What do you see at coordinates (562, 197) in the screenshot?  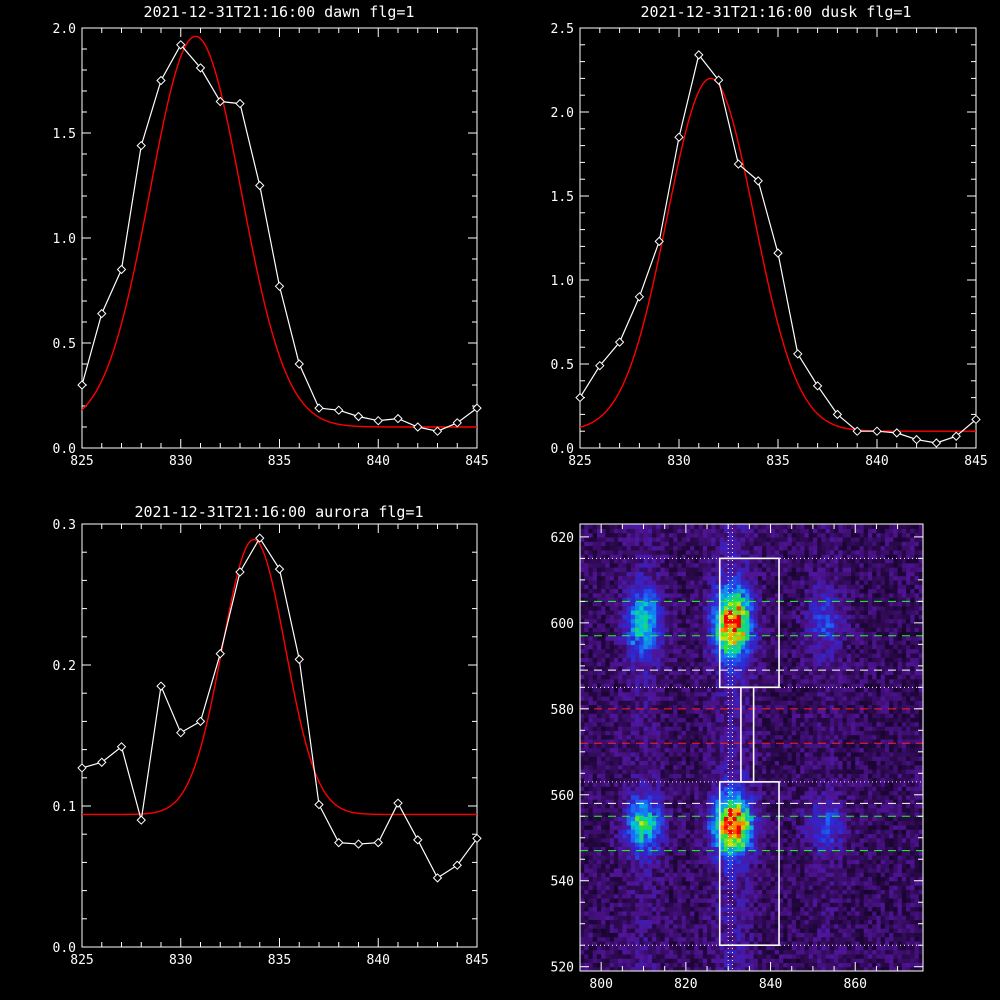 I see `y-tick-label: 1.5` at bounding box center [562, 197].